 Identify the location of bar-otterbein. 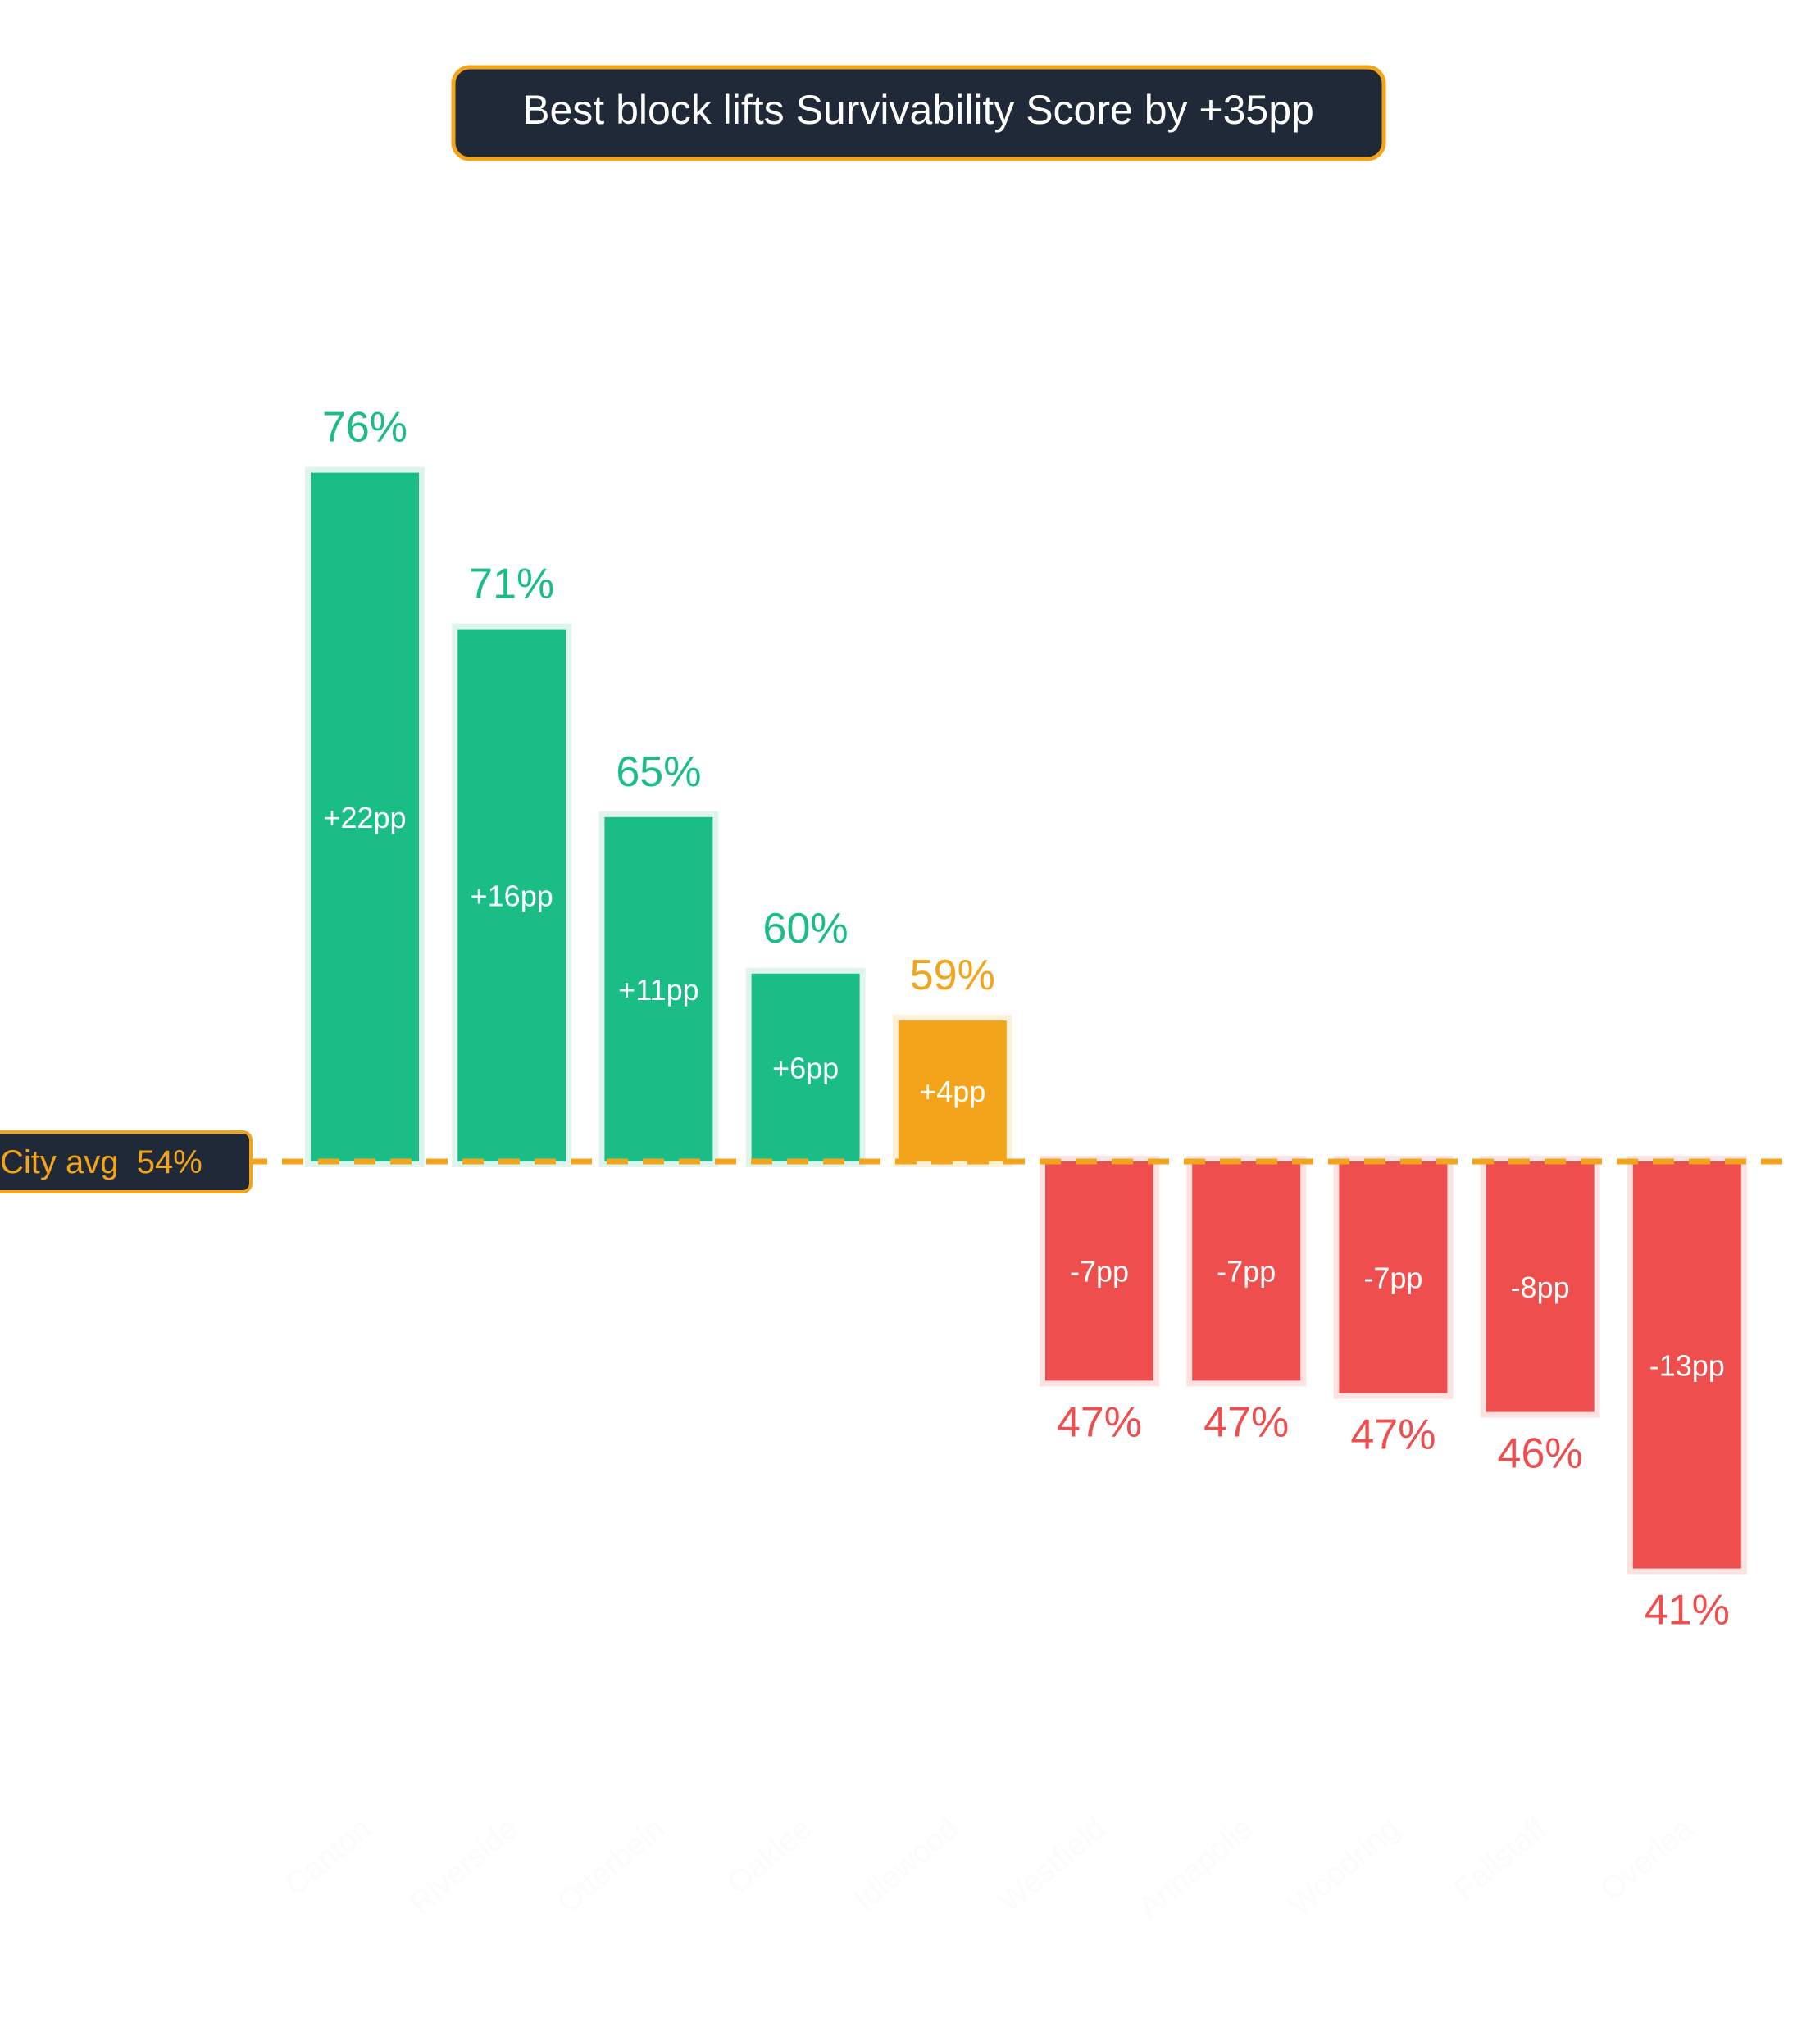
(658, 988).